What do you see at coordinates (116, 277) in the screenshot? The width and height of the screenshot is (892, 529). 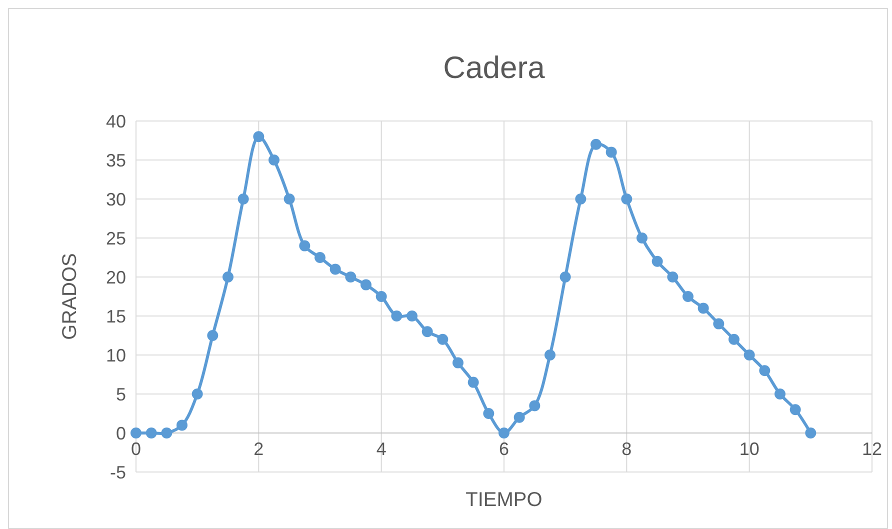 I see `y-tick-label: 20` at bounding box center [116, 277].